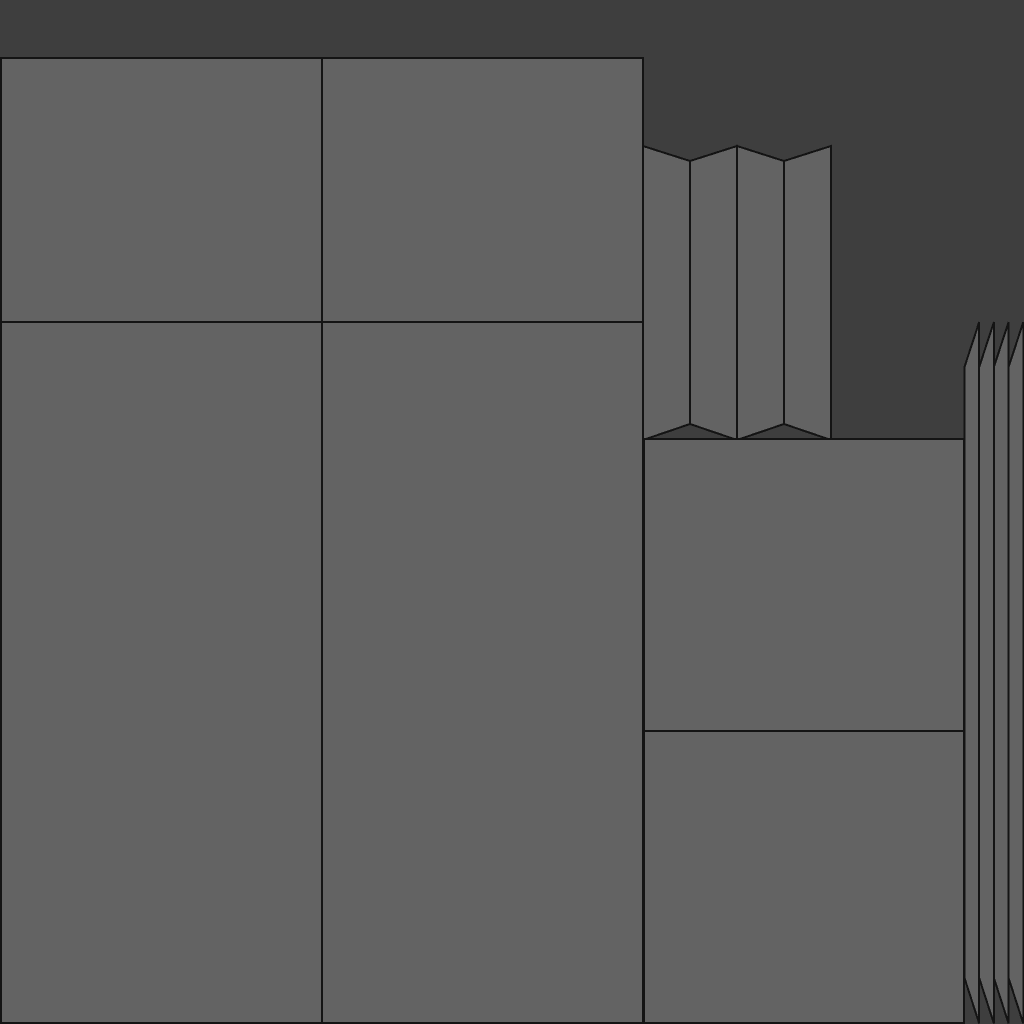 The width and height of the screenshot is (1024, 1024). Describe the element at coordinates (804, 877) in the screenshot. I see `panel-bottom-right` at that location.